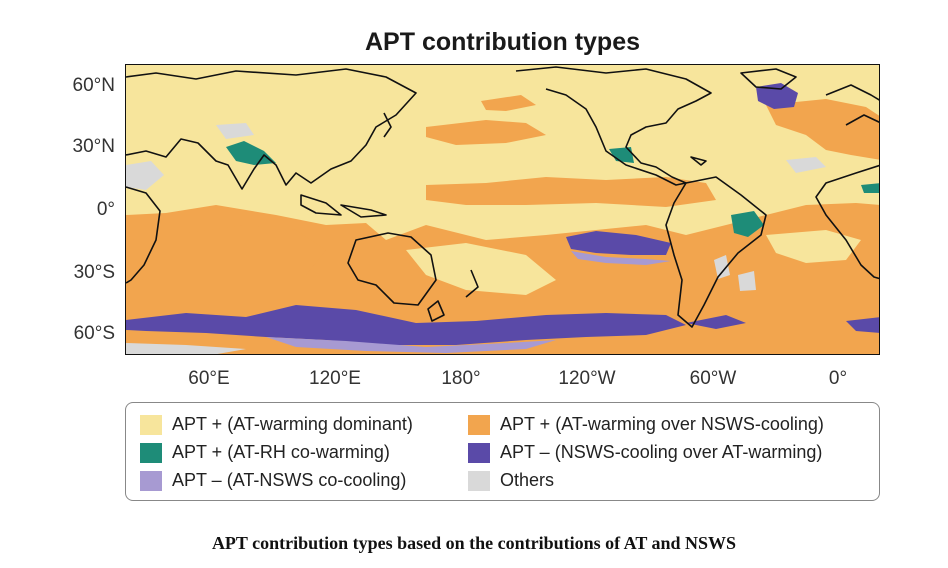 This screenshot has width=948, height=568. I want to click on legend-item-co-cooling: APT – (AT-NSWS co-cooling), so click(273, 480).